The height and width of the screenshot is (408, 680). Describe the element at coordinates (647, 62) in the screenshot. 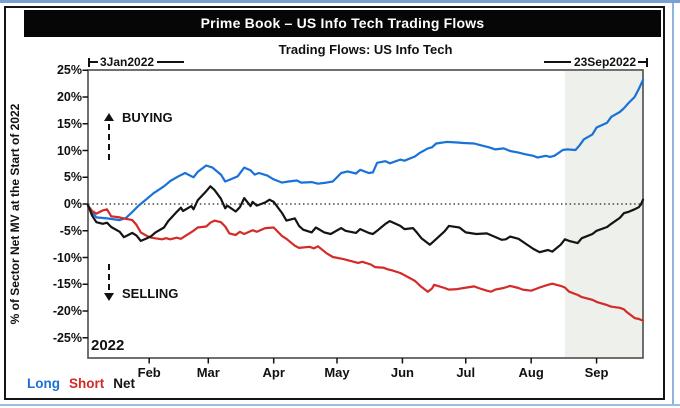

I see `range-end-tick` at that location.